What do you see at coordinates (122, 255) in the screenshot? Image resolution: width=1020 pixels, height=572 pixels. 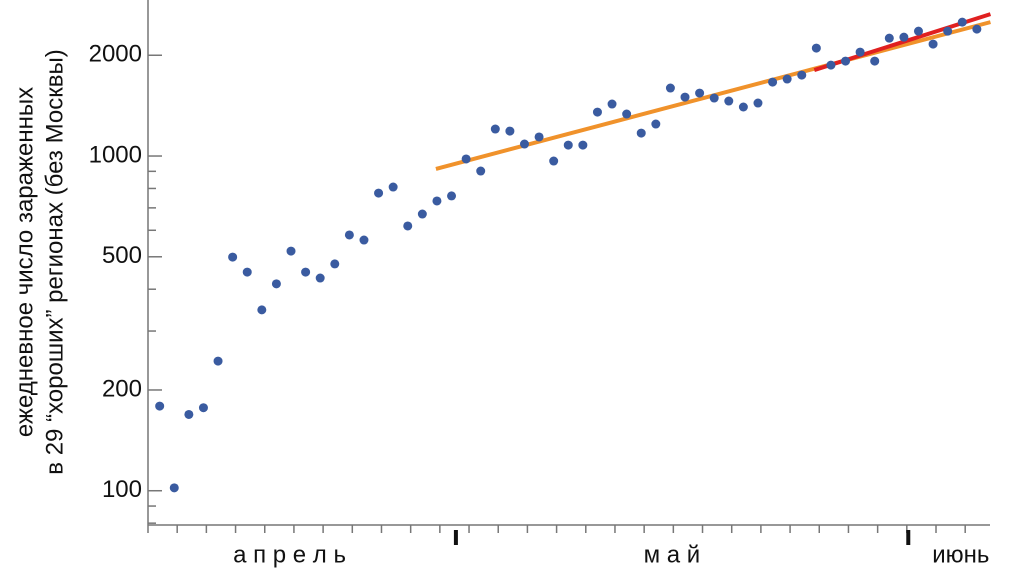 I see `y-tick-label: 500` at bounding box center [122, 255].